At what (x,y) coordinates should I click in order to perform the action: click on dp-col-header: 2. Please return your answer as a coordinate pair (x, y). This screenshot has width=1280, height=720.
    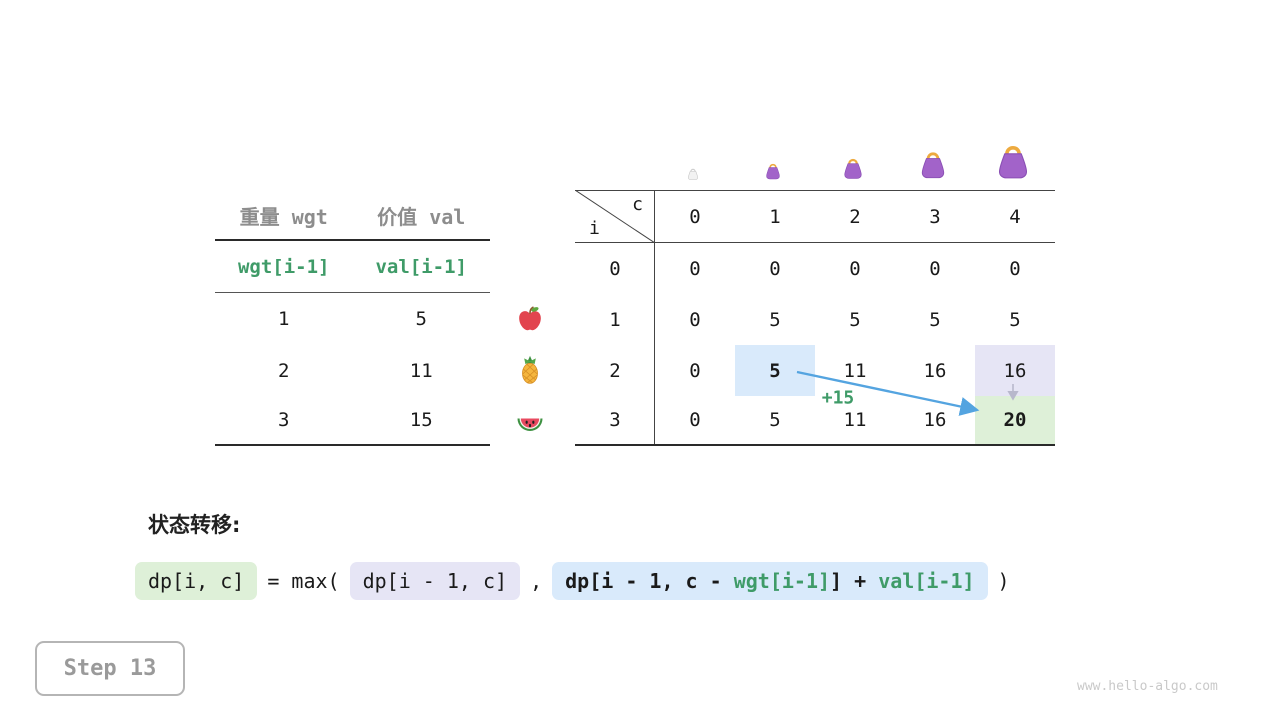
    Looking at the image, I should click on (855, 216).